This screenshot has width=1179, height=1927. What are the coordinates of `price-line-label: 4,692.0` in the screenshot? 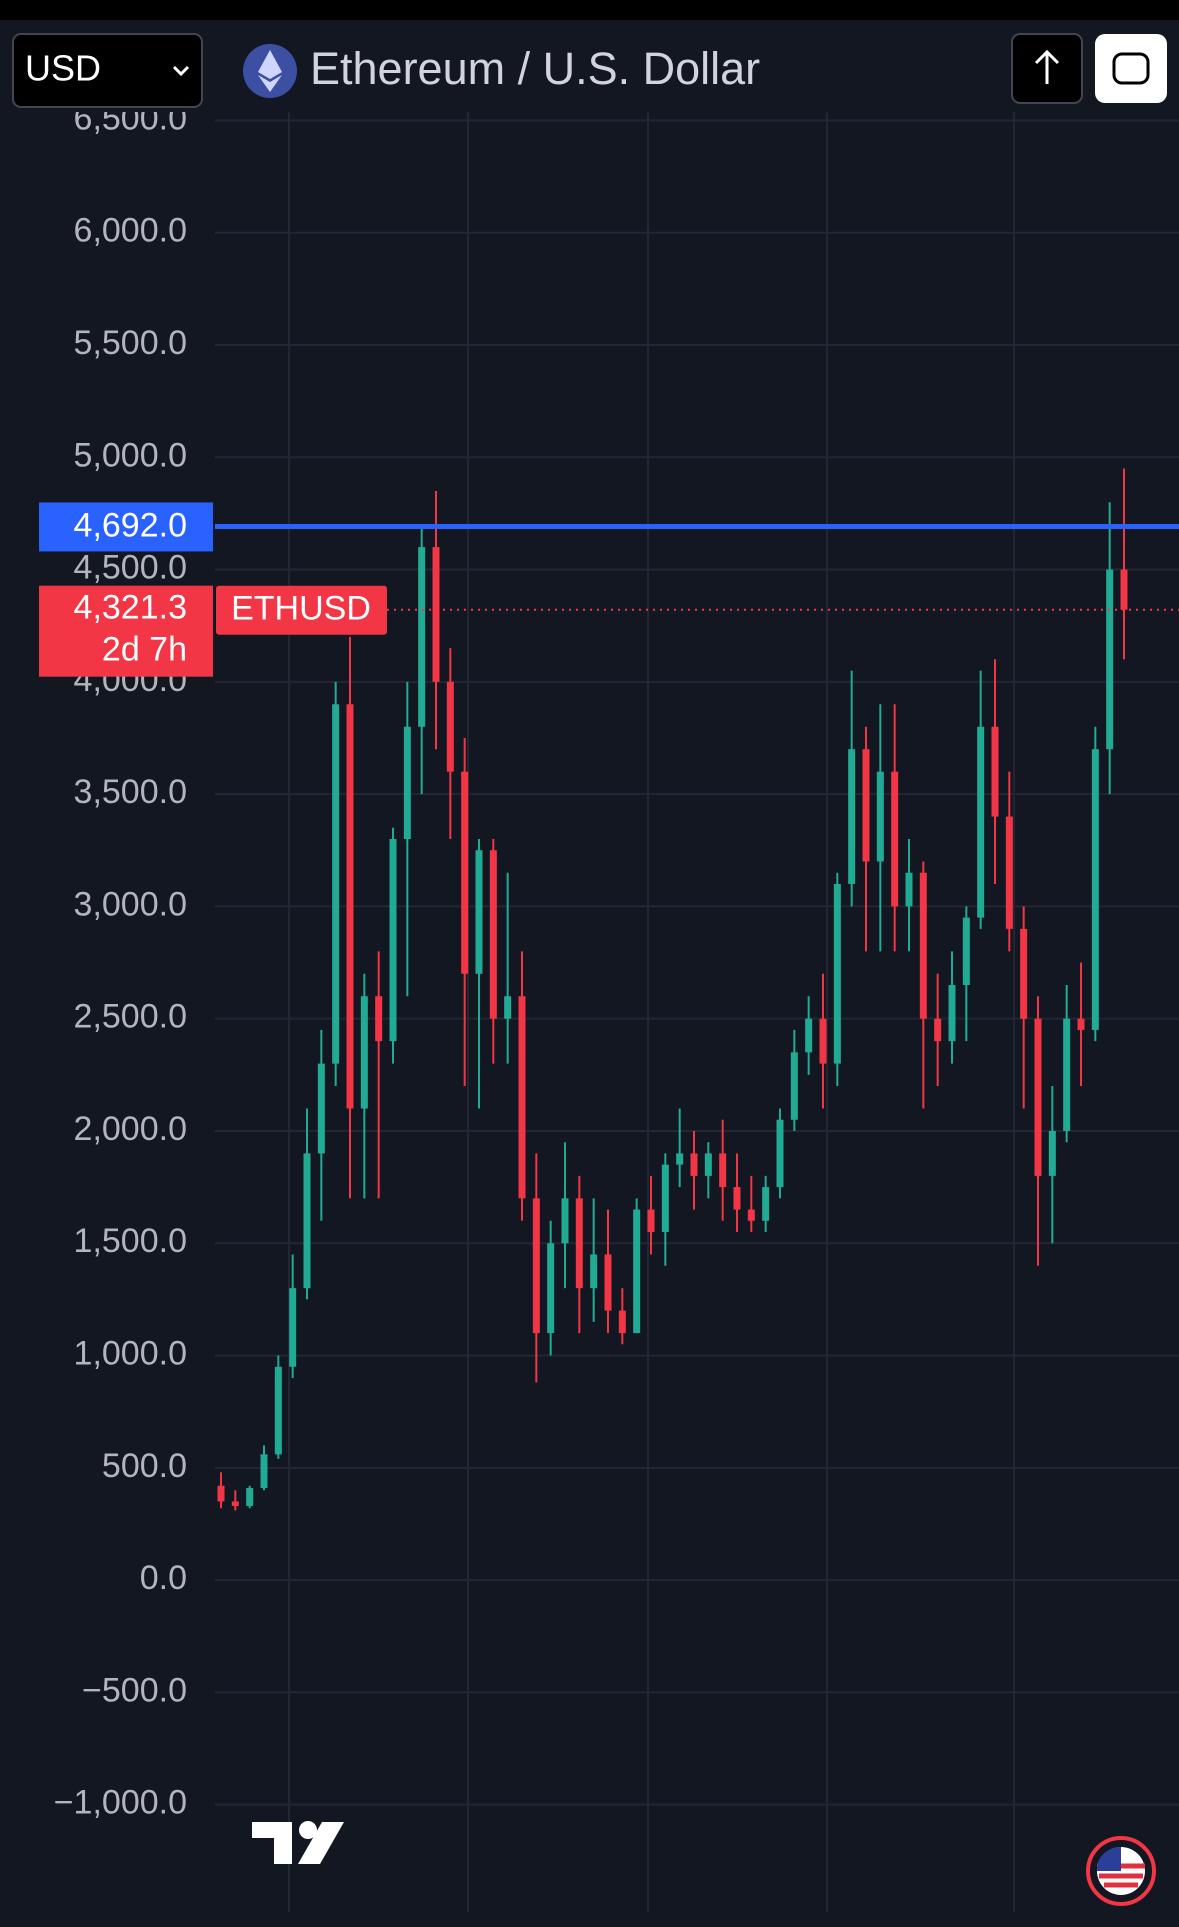 It's located at (130, 525).